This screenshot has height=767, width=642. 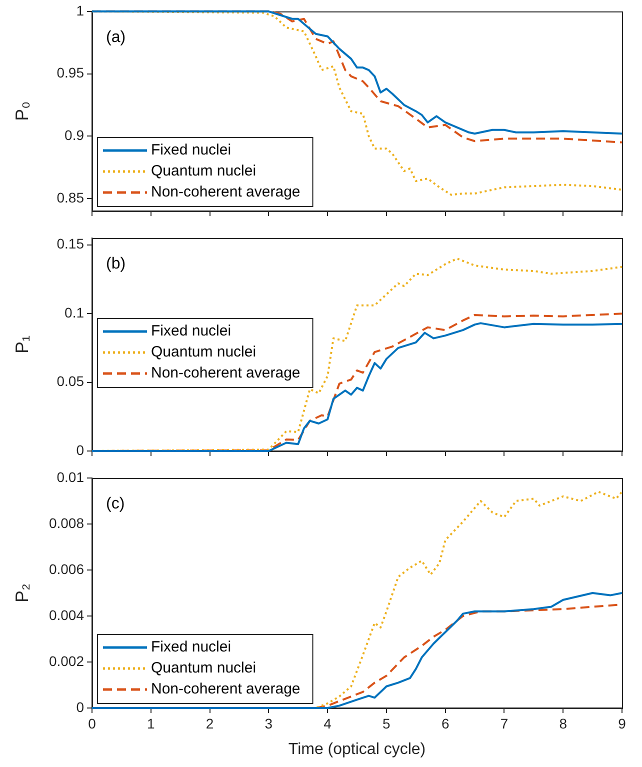 What do you see at coordinates (445, 723) in the screenshot?
I see `x-tick-label: 6` at bounding box center [445, 723].